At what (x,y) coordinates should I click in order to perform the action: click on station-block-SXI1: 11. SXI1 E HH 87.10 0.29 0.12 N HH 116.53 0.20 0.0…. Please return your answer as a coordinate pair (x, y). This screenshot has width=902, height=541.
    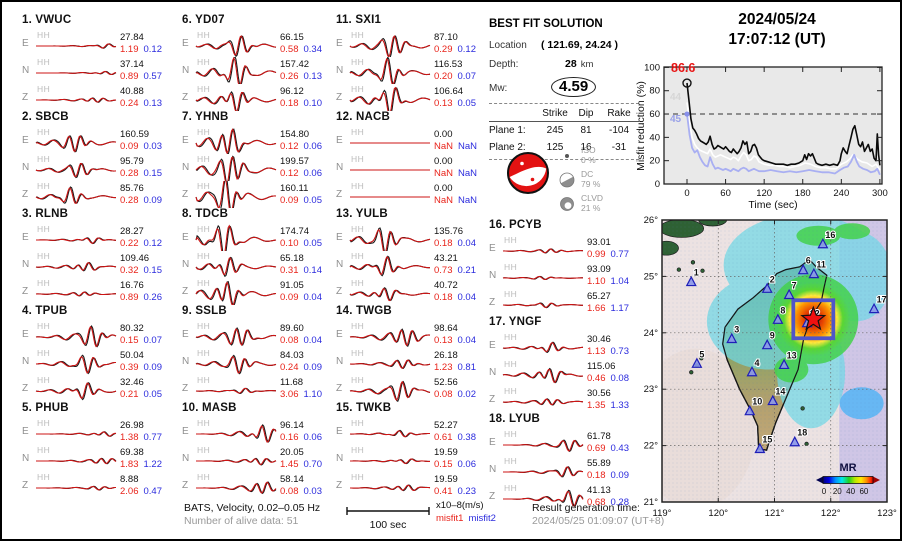
    Looking at the image, I should click on (412, 65).